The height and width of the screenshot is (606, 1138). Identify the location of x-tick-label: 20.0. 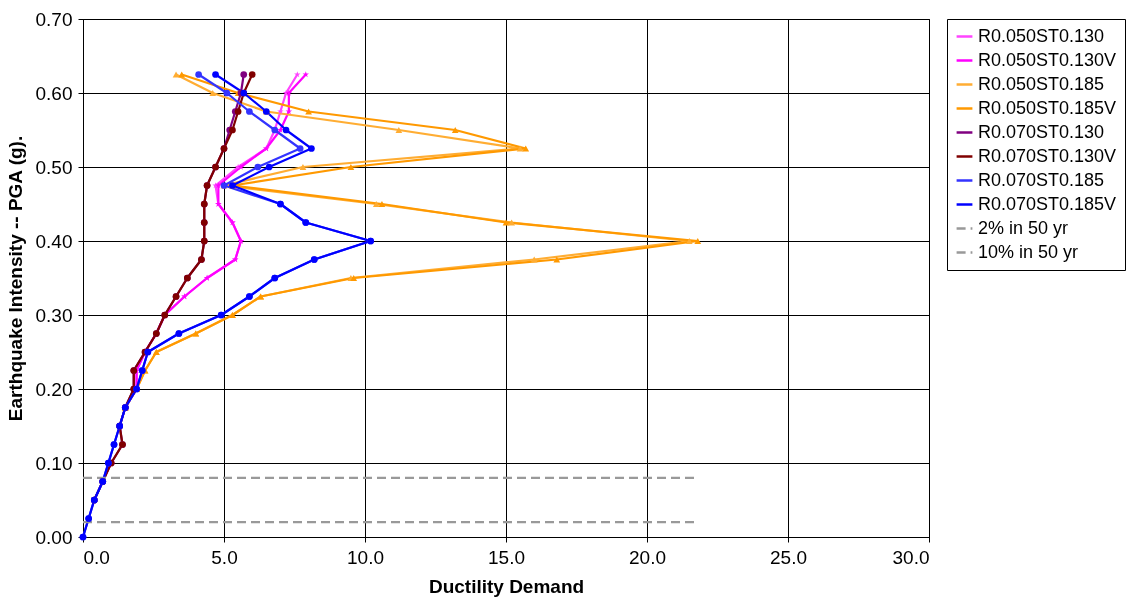
(647, 557).